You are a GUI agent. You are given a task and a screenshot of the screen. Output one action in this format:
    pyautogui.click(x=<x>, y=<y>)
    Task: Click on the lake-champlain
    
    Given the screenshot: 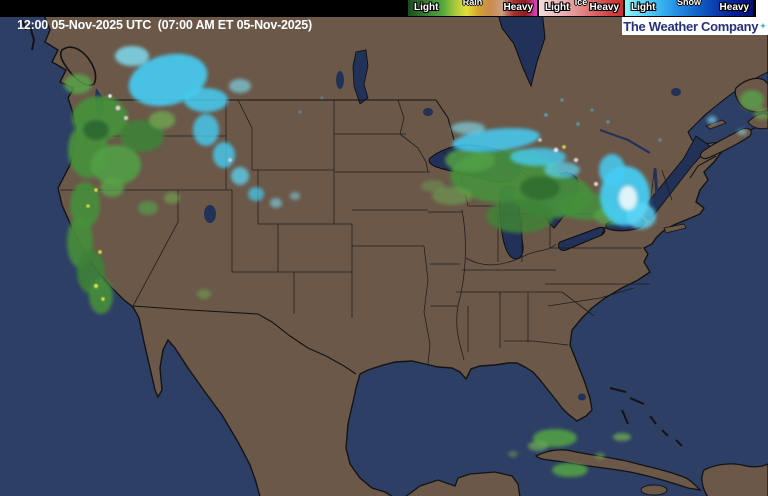 What is the action you would take?
    pyautogui.click(x=656, y=183)
    